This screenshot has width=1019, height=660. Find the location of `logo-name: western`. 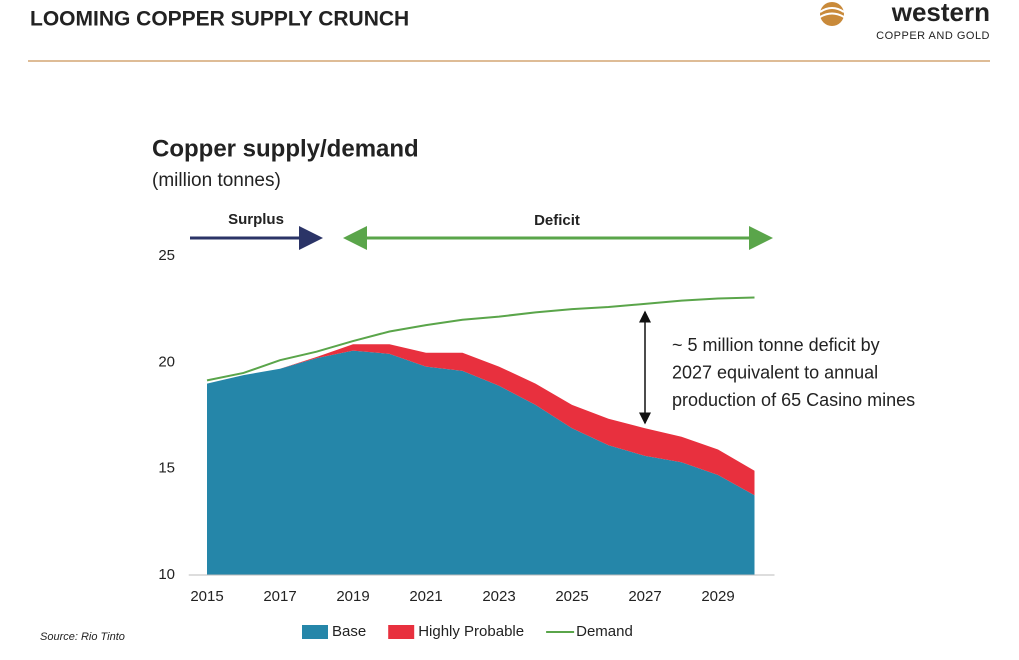

logo-name: western is located at coordinates (940, 13).